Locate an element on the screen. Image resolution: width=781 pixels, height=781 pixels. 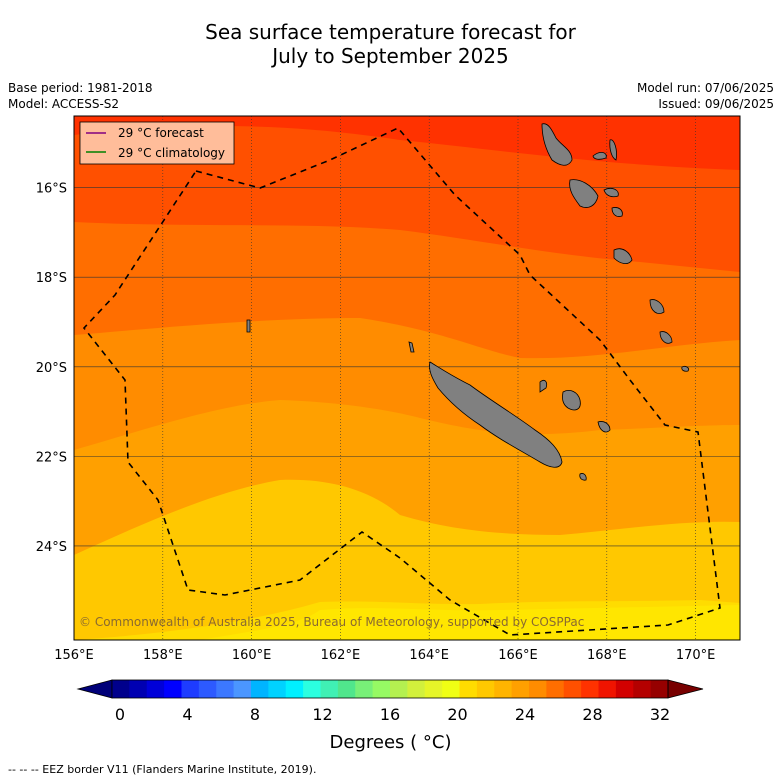
colorbar-high-extend is located at coordinates (685, 689).